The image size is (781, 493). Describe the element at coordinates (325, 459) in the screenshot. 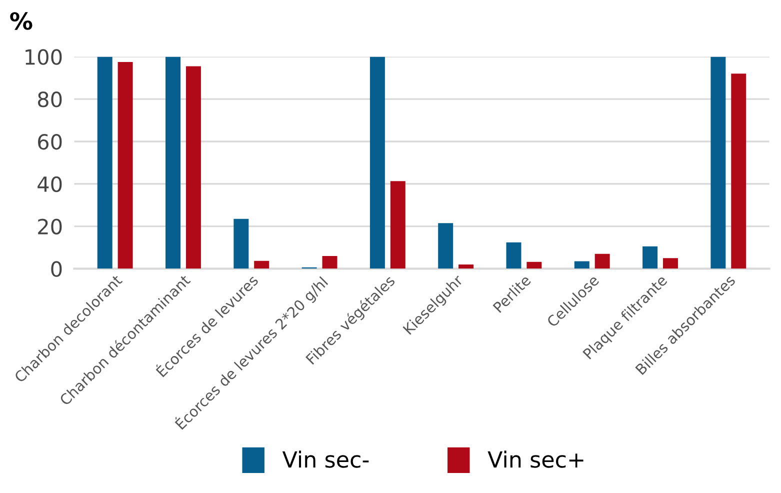

I see `legend-label: Vin sec-` at that location.